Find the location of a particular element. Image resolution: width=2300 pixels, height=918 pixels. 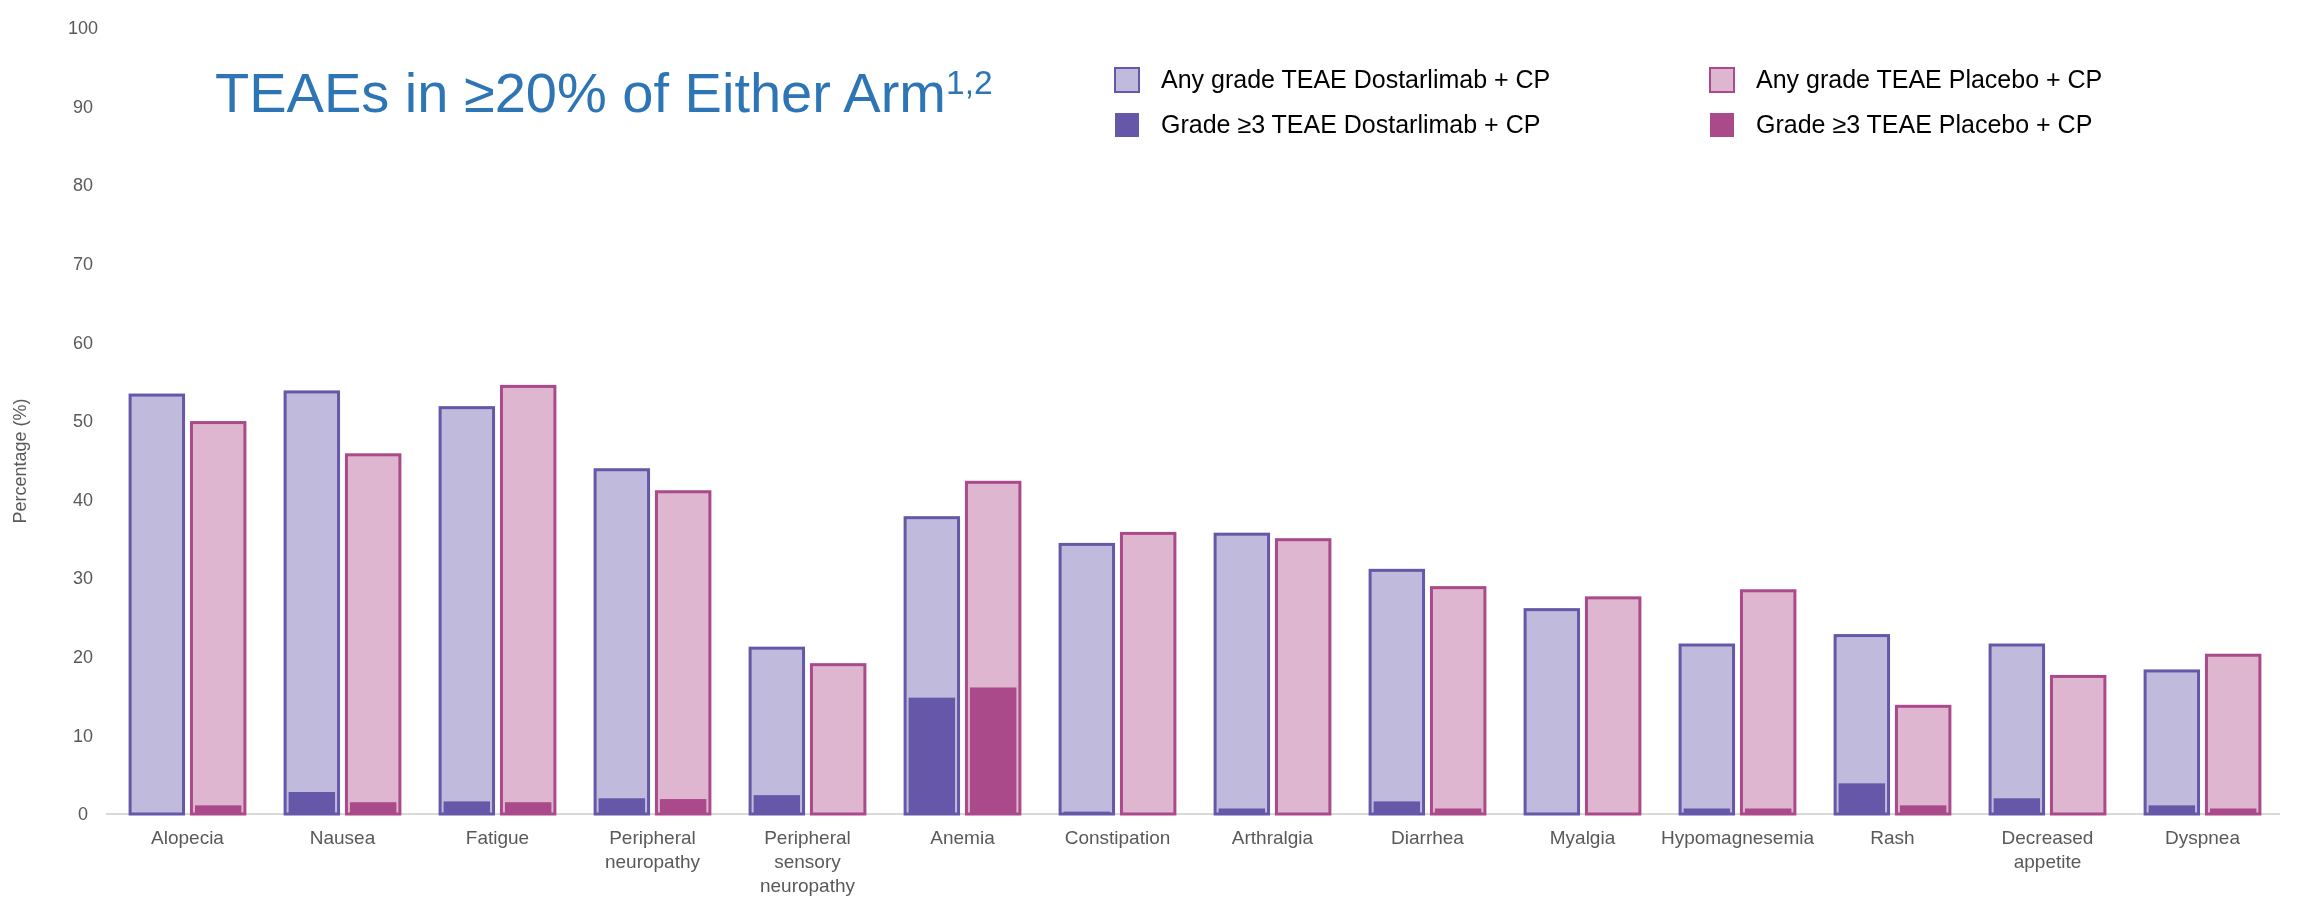

legend-label: Grade ≥3 TEAE Placebo + CP is located at coordinates (1924, 124).